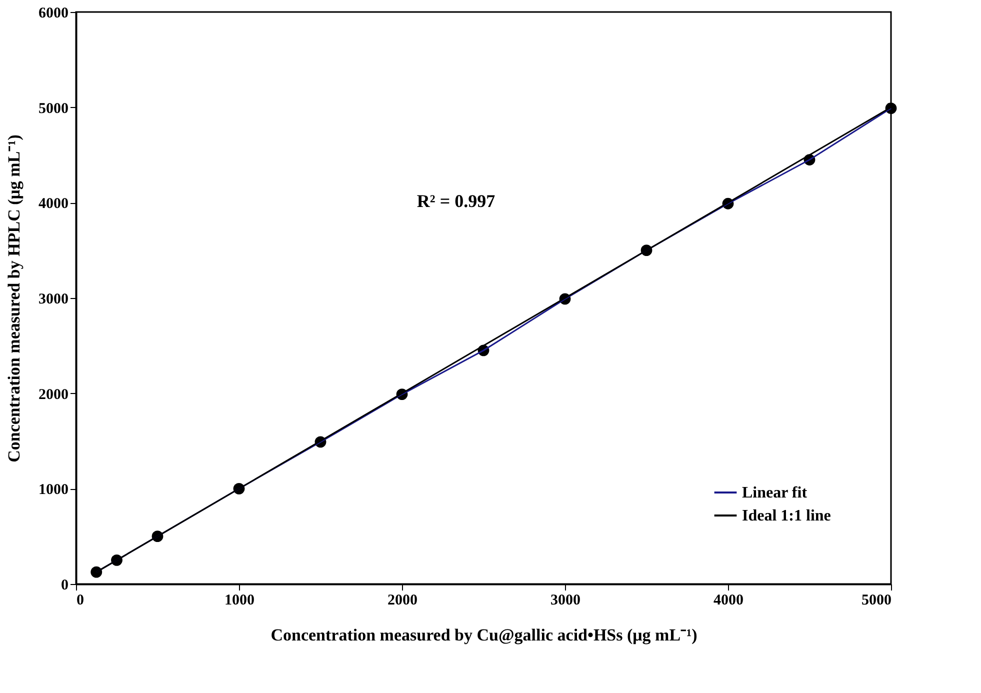 The height and width of the screenshot is (693, 981). What do you see at coordinates (80, 600) in the screenshot?
I see `x-tick-label: 0` at bounding box center [80, 600].